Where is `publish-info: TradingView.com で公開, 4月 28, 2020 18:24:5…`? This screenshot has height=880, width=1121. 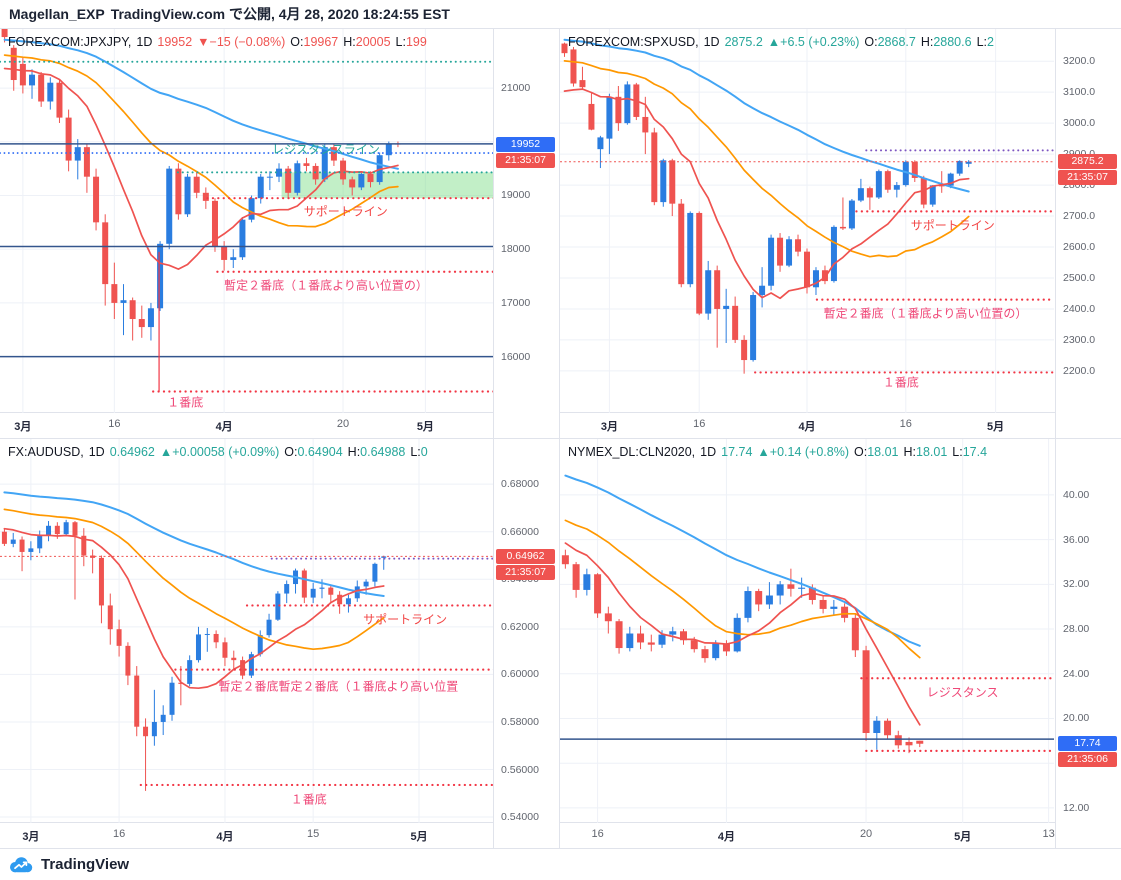 publish-info: TradingView.com で公開, 4月 28, 2020 18:24:5… is located at coordinates (280, 14).